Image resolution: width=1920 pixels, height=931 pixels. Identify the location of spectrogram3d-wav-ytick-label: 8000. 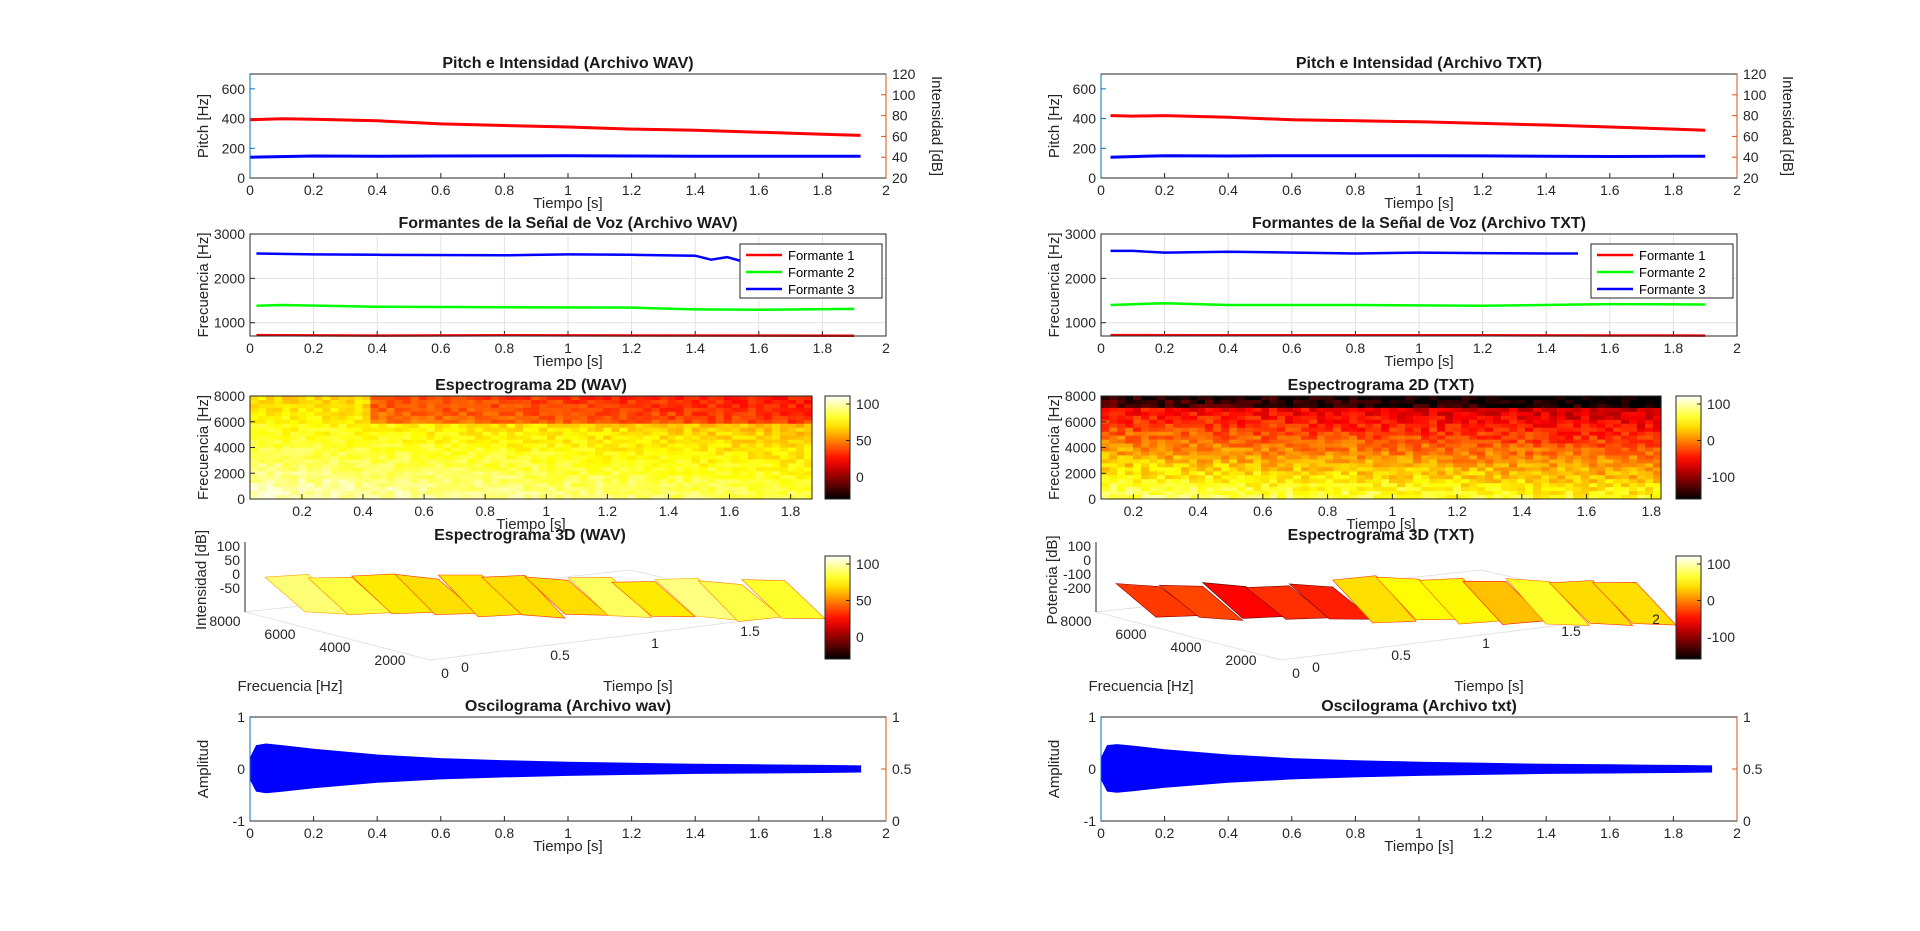
(224, 621).